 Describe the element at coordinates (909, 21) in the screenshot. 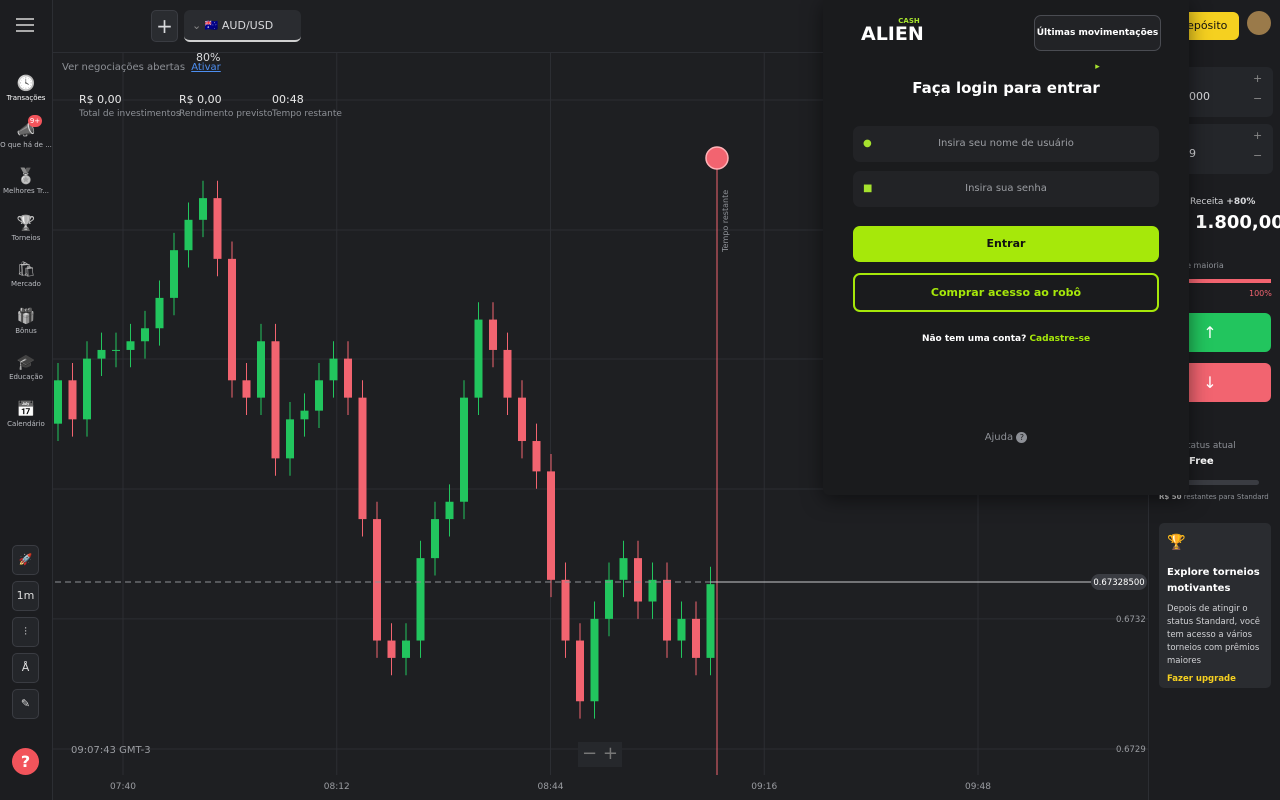

I see `brand-top: CASH` at that location.